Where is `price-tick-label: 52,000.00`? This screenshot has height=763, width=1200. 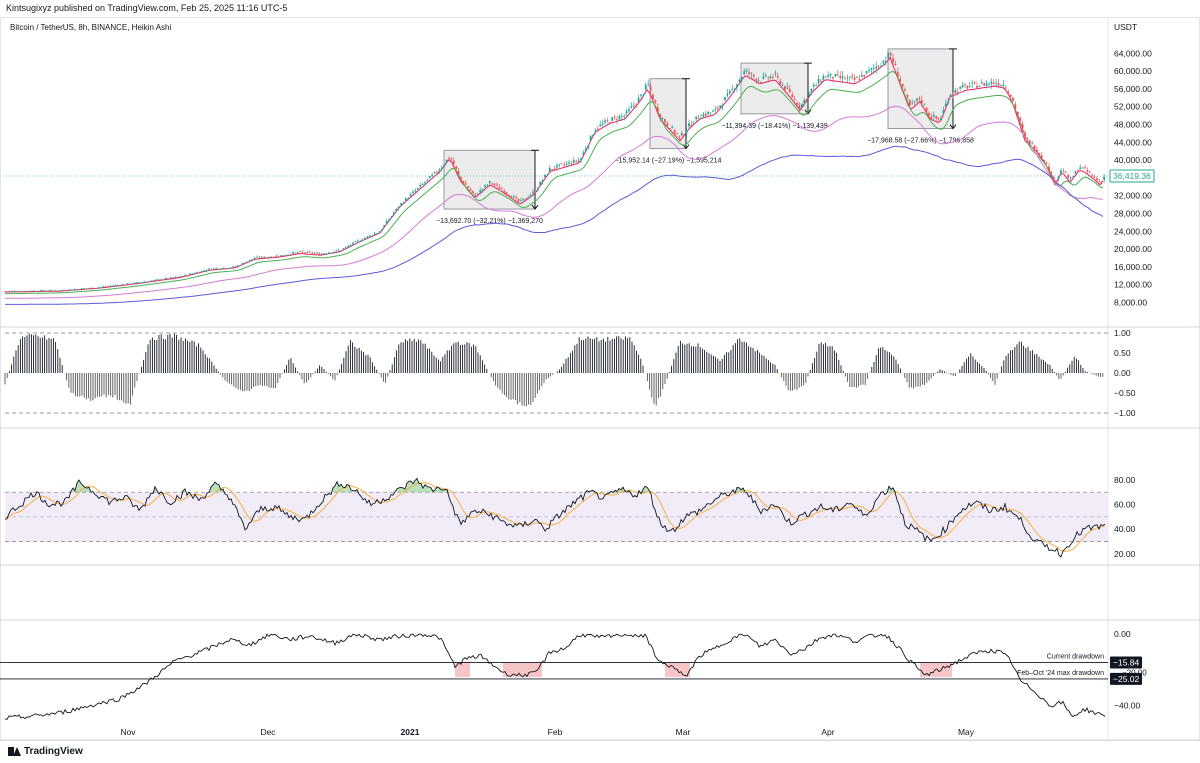 price-tick-label: 52,000.00 is located at coordinates (1133, 107).